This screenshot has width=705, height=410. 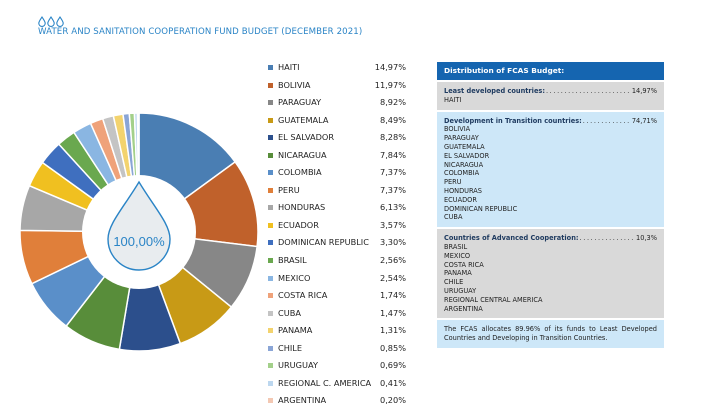 What do you see at coordinates (493, 299) in the screenshot?
I see `country-item: REGIONAL CENTRAL AMERICA` at bounding box center [493, 299].